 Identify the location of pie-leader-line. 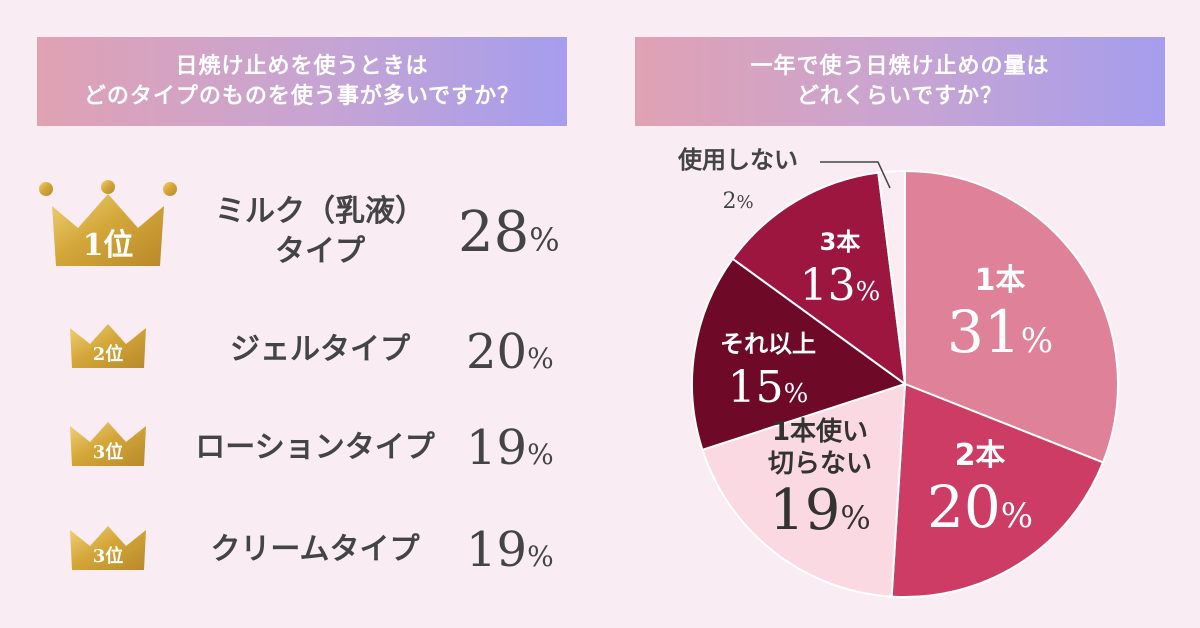
(855, 175).